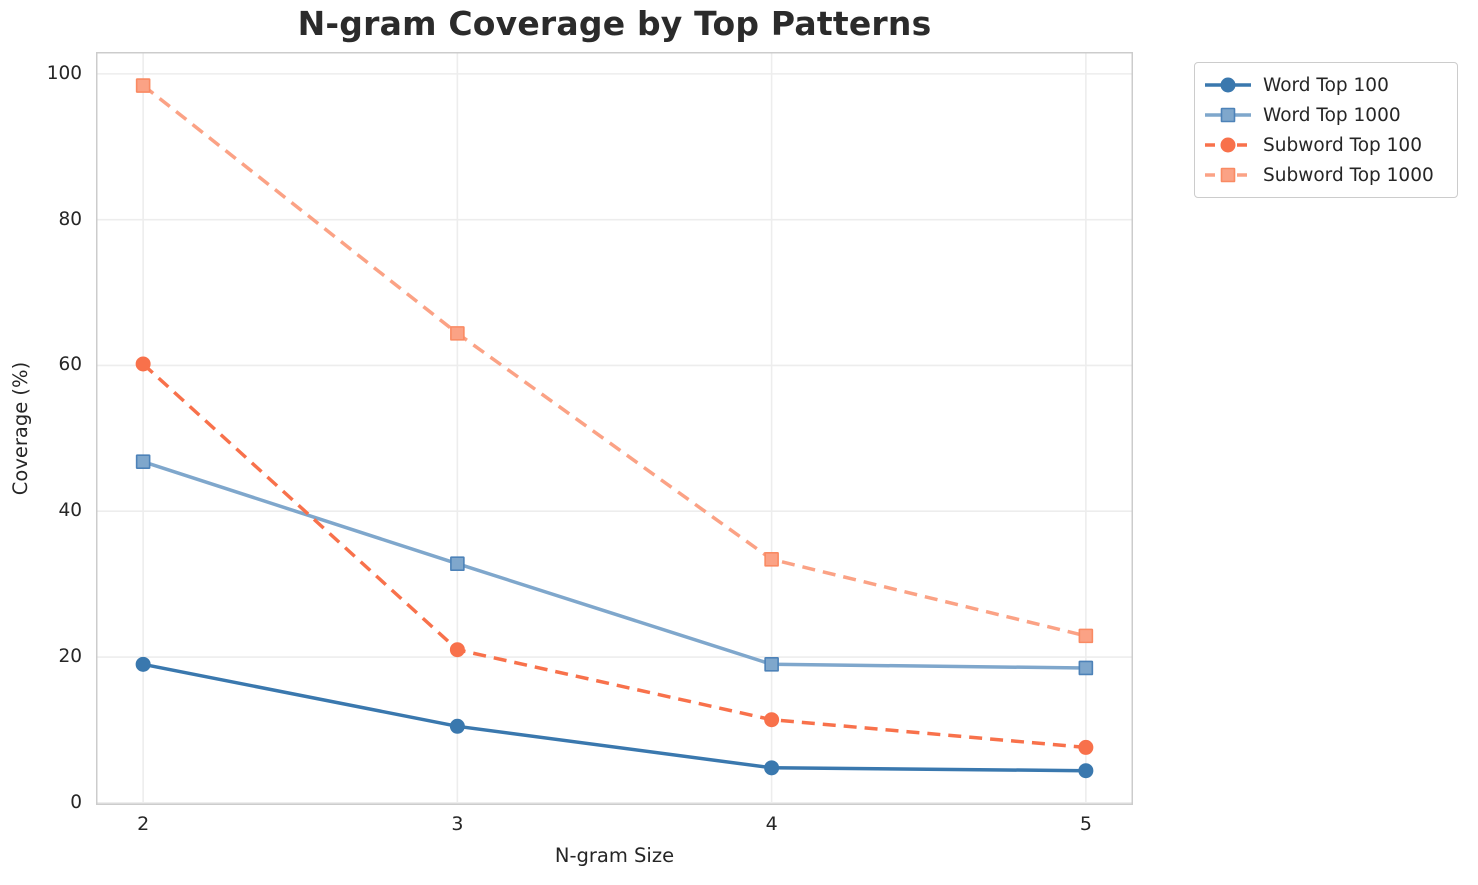 This screenshot has width=1478, height=885. What do you see at coordinates (64, 73) in the screenshot?
I see `y-tick-label: 100` at bounding box center [64, 73].